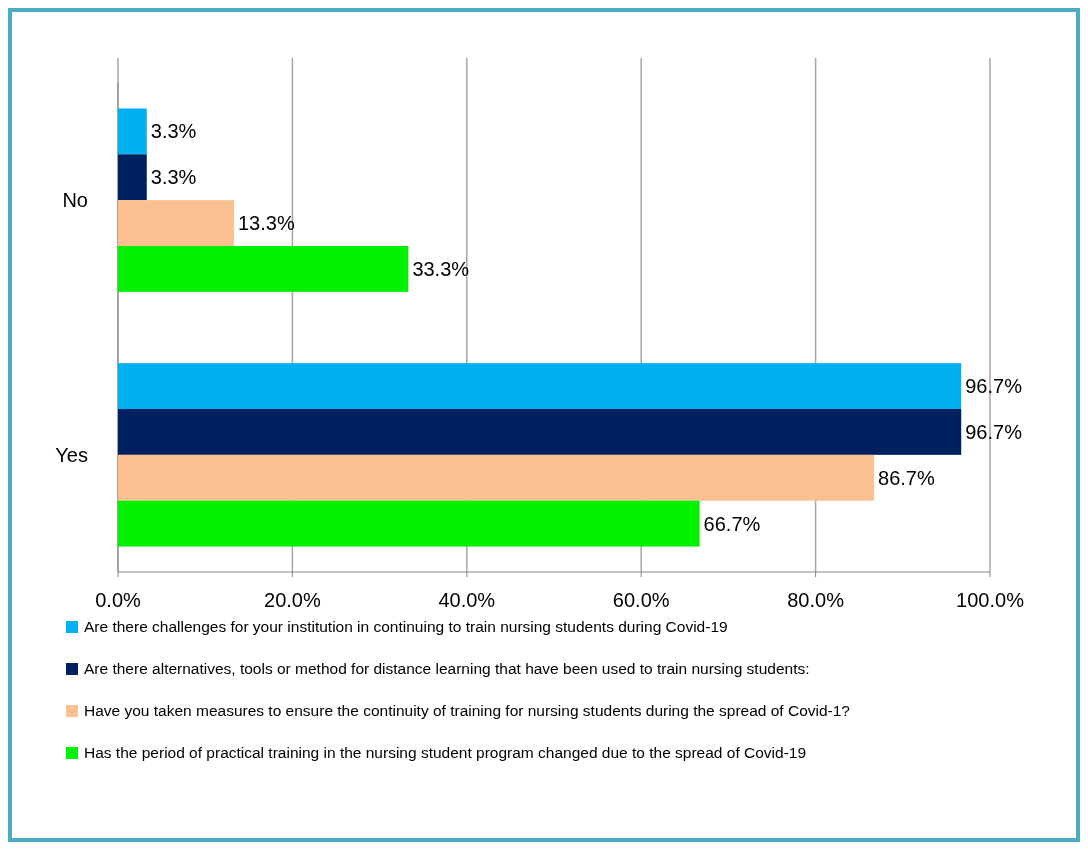 This screenshot has width=1088, height=850. Describe the element at coordinates (641, 600) in the screenshot. I see `x-tick-label: 60.0%` at that location.